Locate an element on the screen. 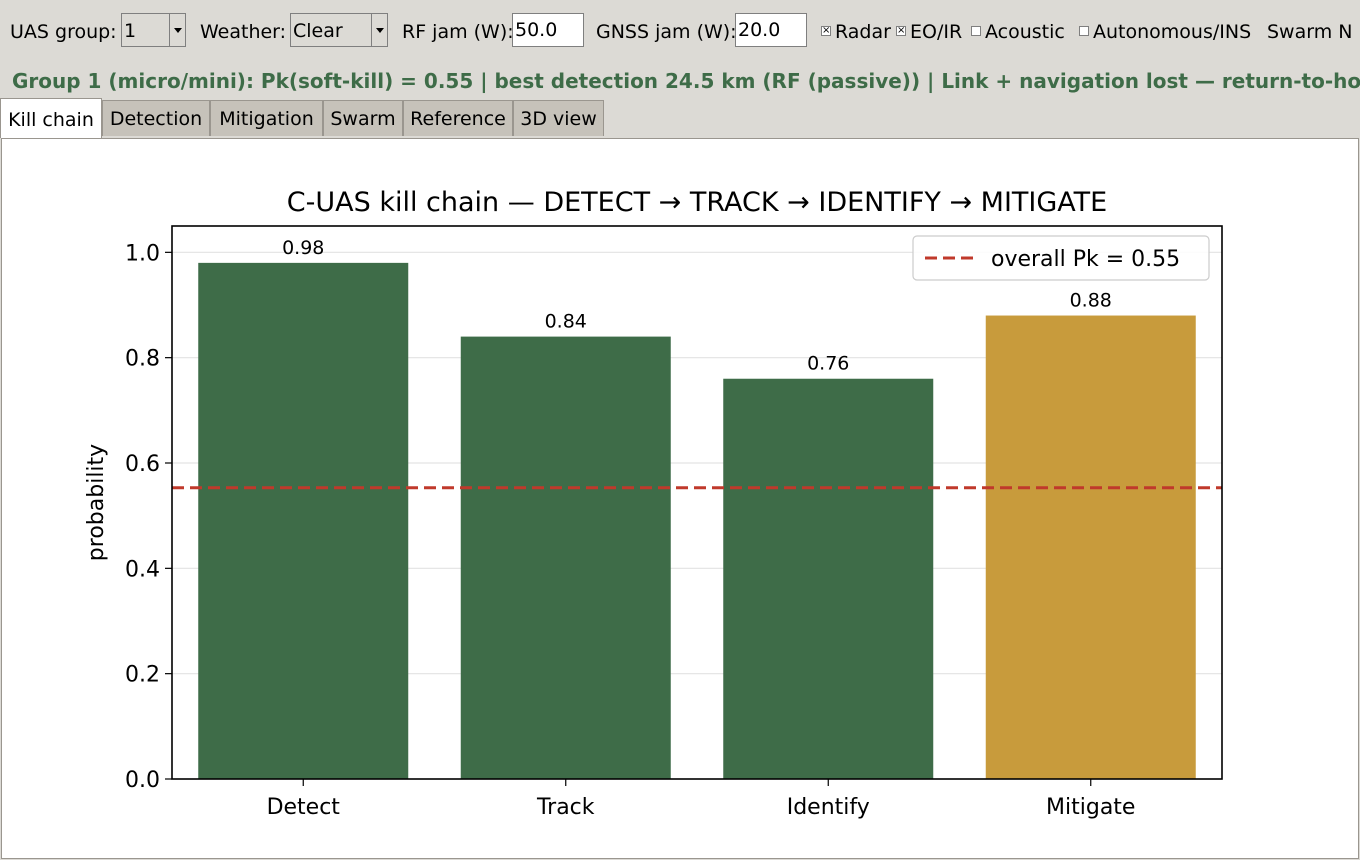 Image resolution: width=1360 pixels, height=860 pixels. y-tick-label: 0.2 is located at coordinates (142, 675).